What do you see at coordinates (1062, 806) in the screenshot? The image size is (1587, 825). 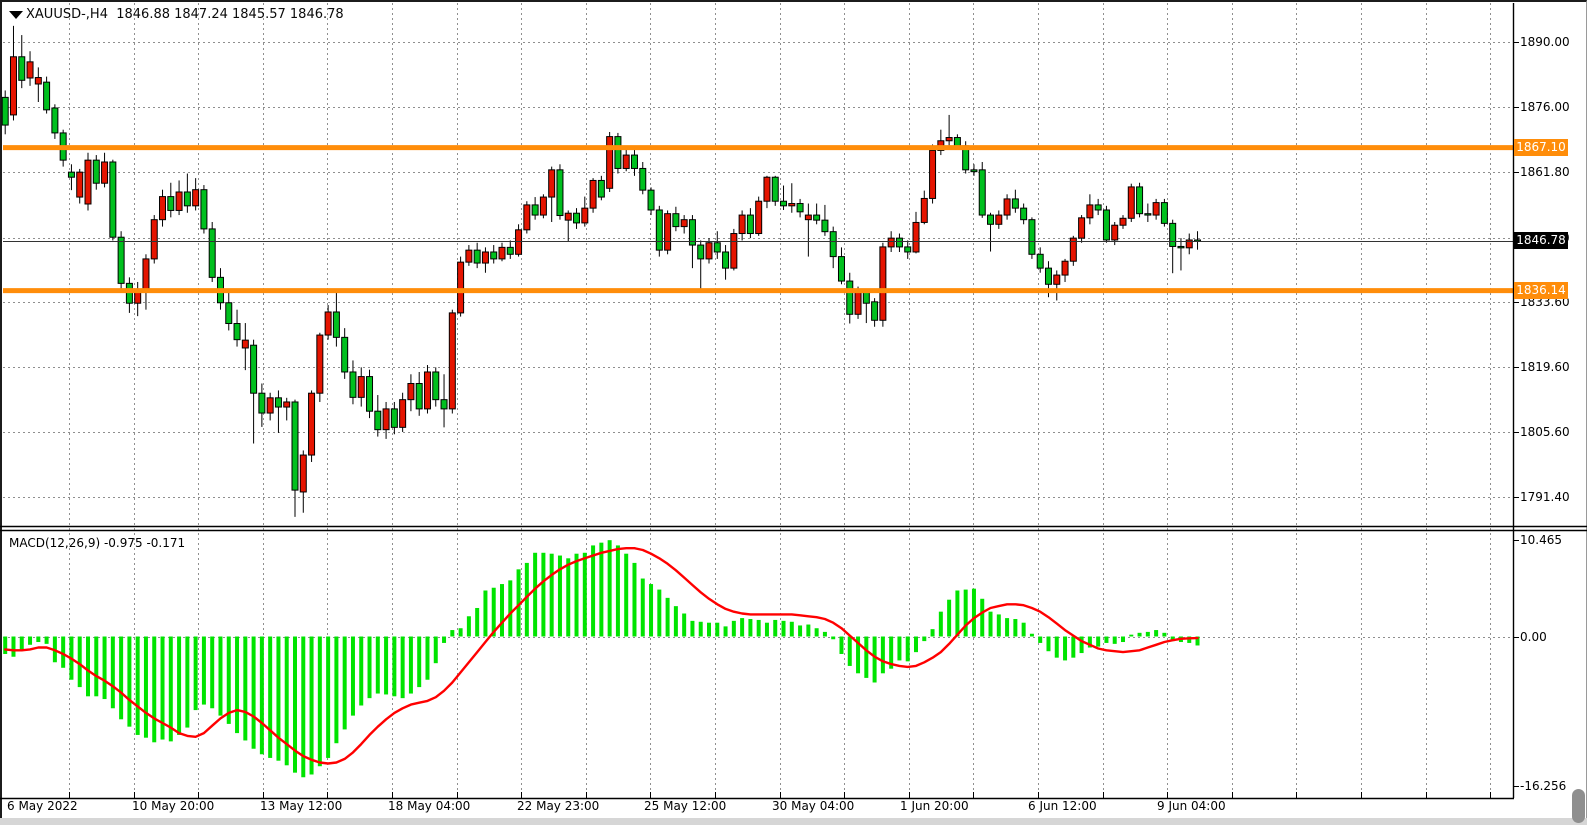 I see `date-label: 6 Jun 12:00` at bounding box center [1062, 806].